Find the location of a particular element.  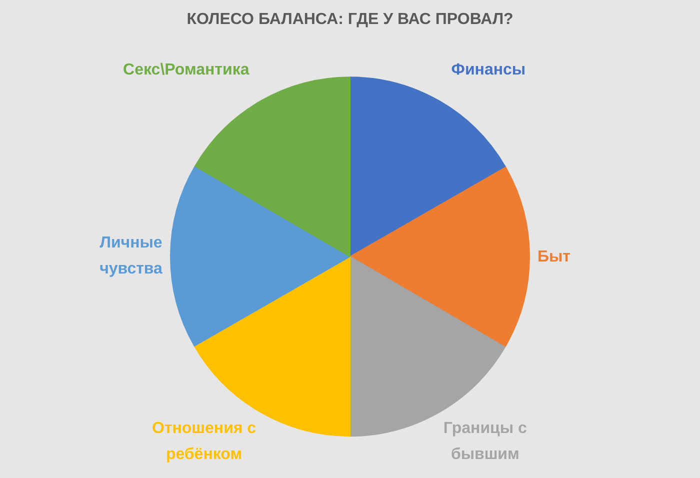

chart-title: КОЛЕСО БАЛАНСА: ГДЕ У ВАС ПРОВАЛ? is located at coordinates (350, 19).